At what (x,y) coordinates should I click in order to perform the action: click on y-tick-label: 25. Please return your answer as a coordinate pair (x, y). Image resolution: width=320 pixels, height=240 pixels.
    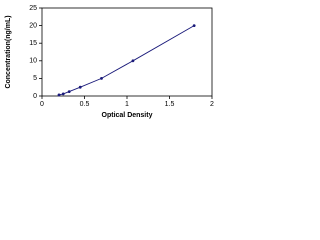
    Looking at the image, I should click on (33, 8).